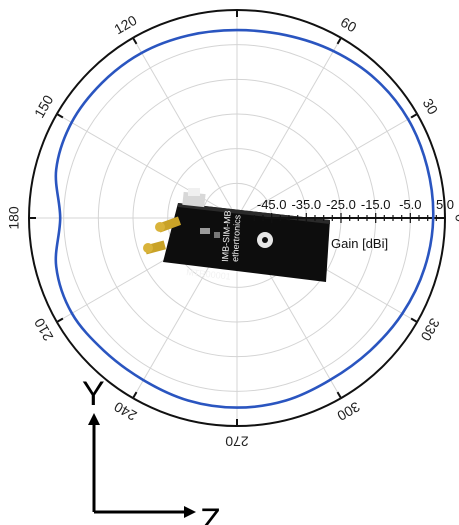 The height and width of the screenshot is (525, 459). What do you see at coordinates (431, 107) in the screenshot?
I see `angle-label: 30` at bounding box center [431, 107].